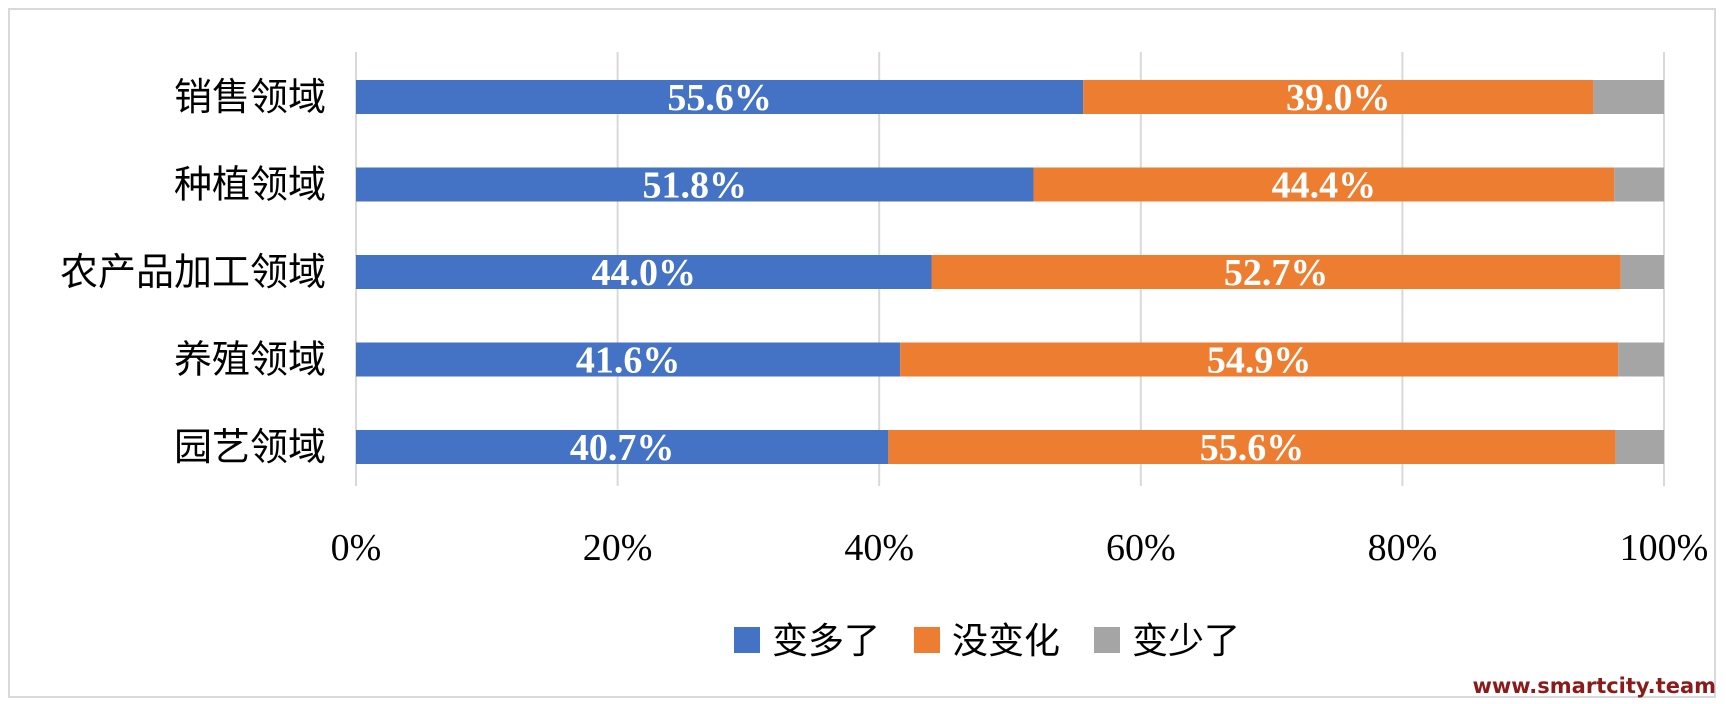 The width and height of the screenshot is (1726, 704). I want to click on data-label: 39.0%, so click(1338, 98).